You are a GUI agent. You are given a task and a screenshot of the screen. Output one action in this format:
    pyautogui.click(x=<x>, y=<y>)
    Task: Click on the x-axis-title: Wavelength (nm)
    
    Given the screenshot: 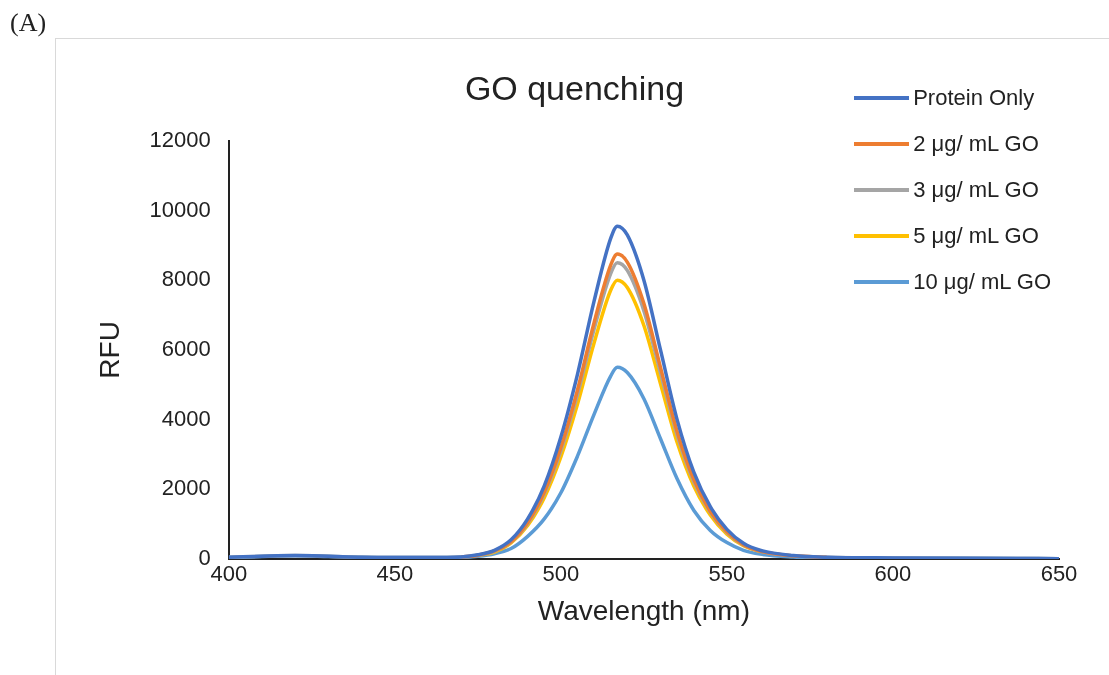 What is the action you would take?
    pyautogui.click(x=643, y=610)
    